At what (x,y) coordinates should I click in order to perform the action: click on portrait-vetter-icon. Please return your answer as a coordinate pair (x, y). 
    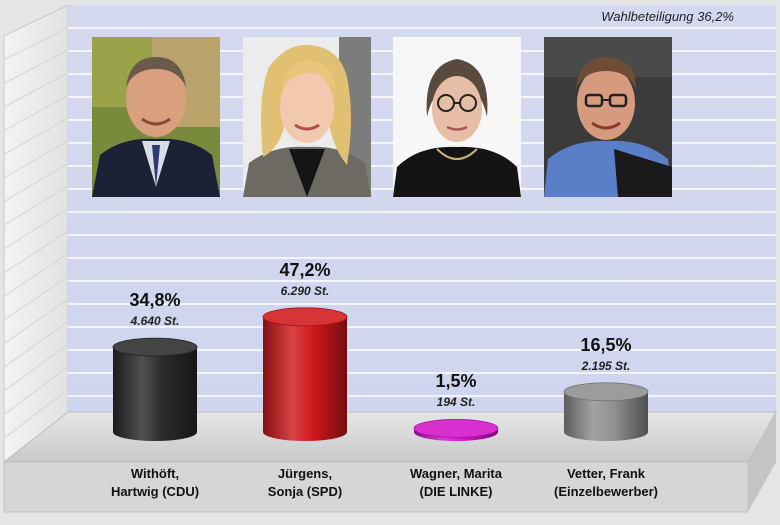
    Looking at the image, I should click on (608, 117).